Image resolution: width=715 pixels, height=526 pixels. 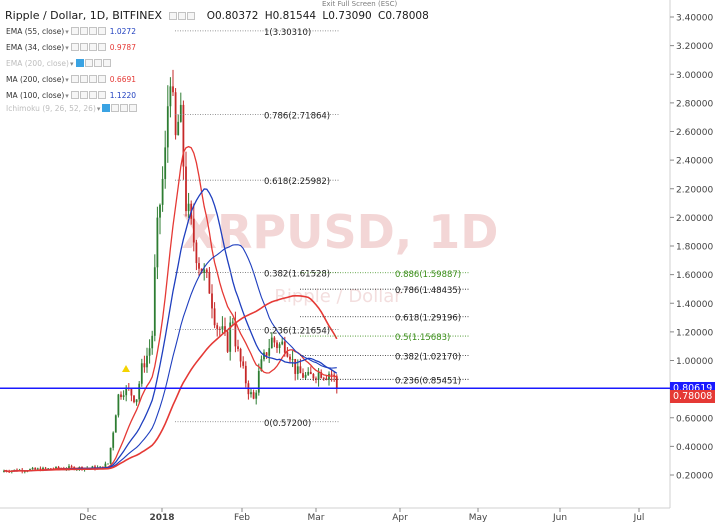 I want to click on watermark-symbol: XRPUSD, 1D, so click(x=340, y=232).